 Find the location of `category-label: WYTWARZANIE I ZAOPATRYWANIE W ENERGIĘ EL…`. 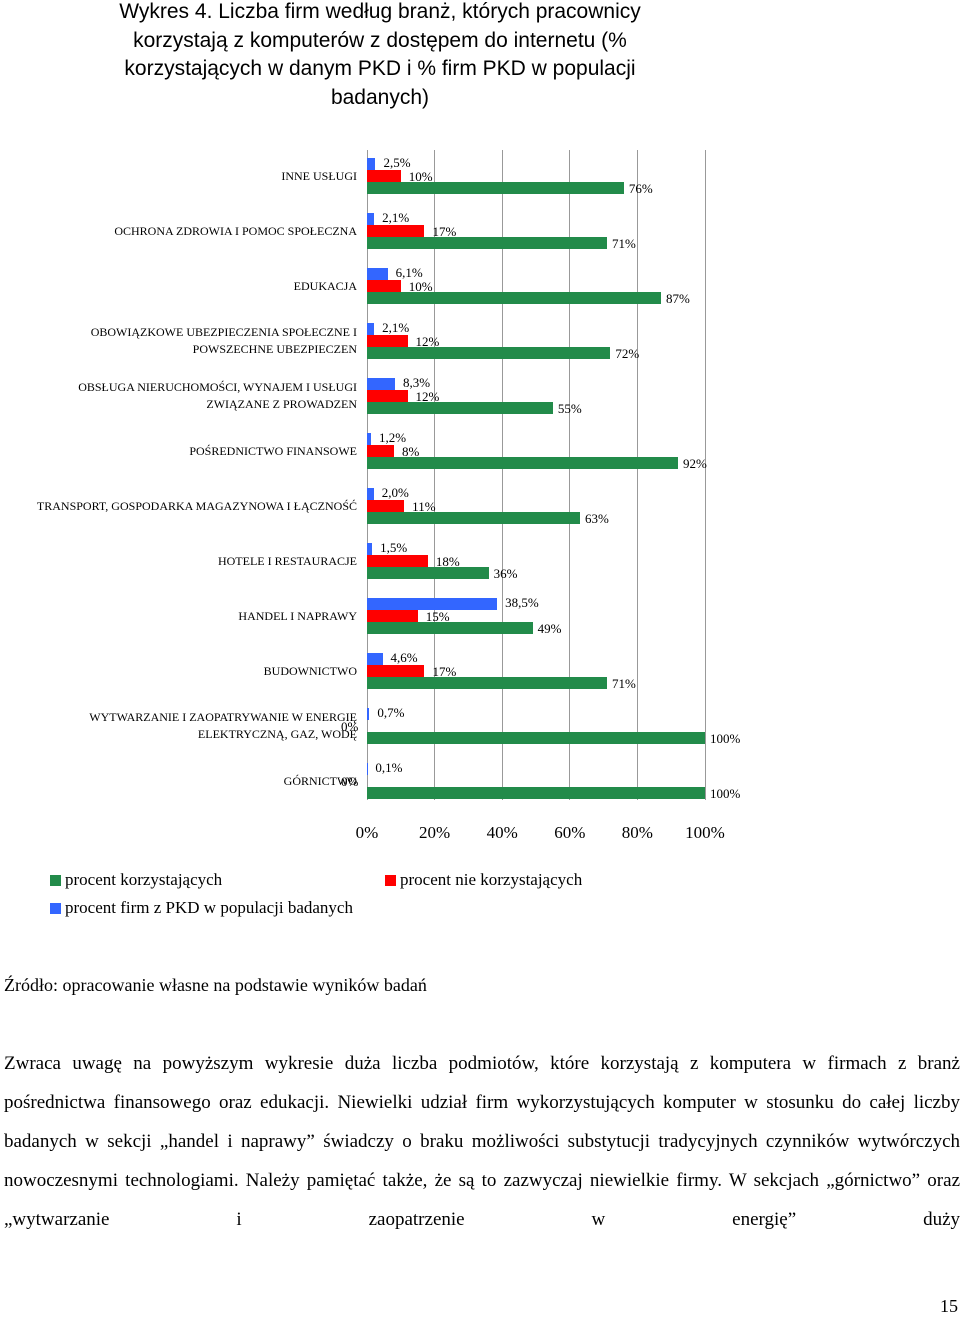

category-label: WYTWARZANIE I ZAOPATRYWANIE W ENERGIĘ EL… is located at coordinates (223, 725).